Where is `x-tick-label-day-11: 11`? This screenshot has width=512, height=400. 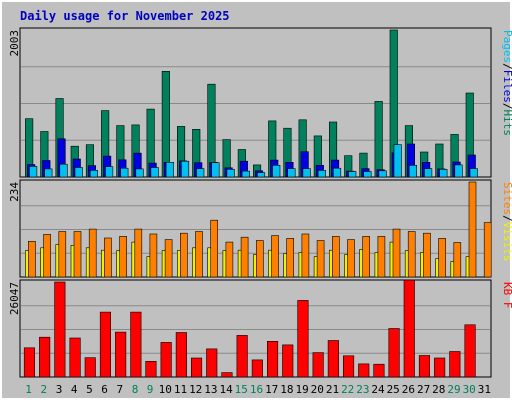
x-tick-label-day-11: 11 is located at coordinates (180, 389).